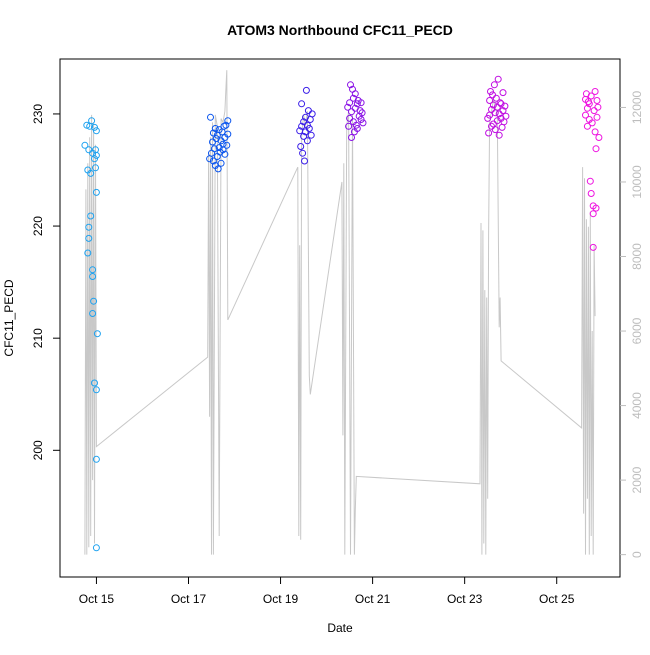  I want to click on y-right-tick-label: 12000, so click(637, 107).